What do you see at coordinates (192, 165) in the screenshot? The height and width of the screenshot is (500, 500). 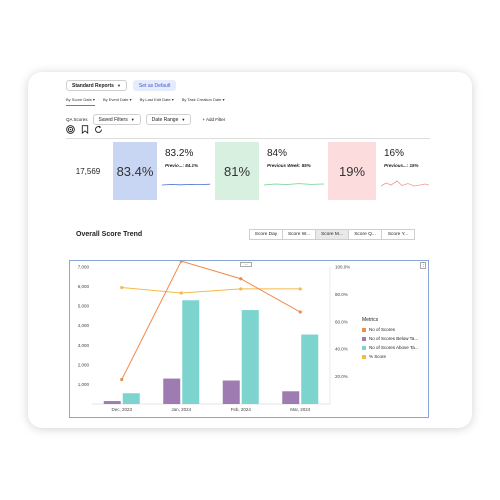 I see `comparison-value: 84.1%` at bounding box center [192, 165].